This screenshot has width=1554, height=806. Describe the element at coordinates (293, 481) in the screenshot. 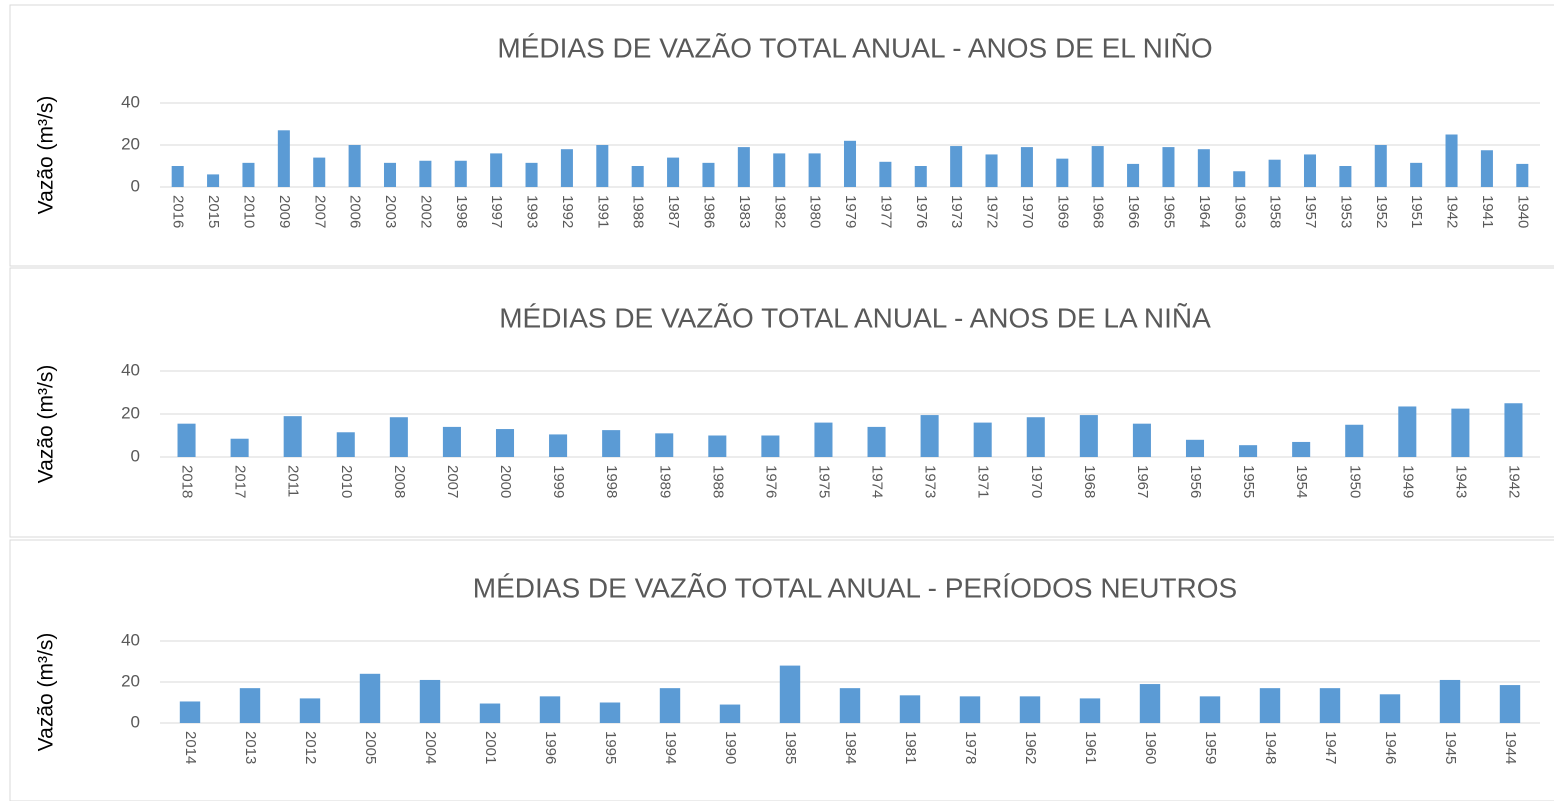

I see `x-tick-label: 2011` at that location.